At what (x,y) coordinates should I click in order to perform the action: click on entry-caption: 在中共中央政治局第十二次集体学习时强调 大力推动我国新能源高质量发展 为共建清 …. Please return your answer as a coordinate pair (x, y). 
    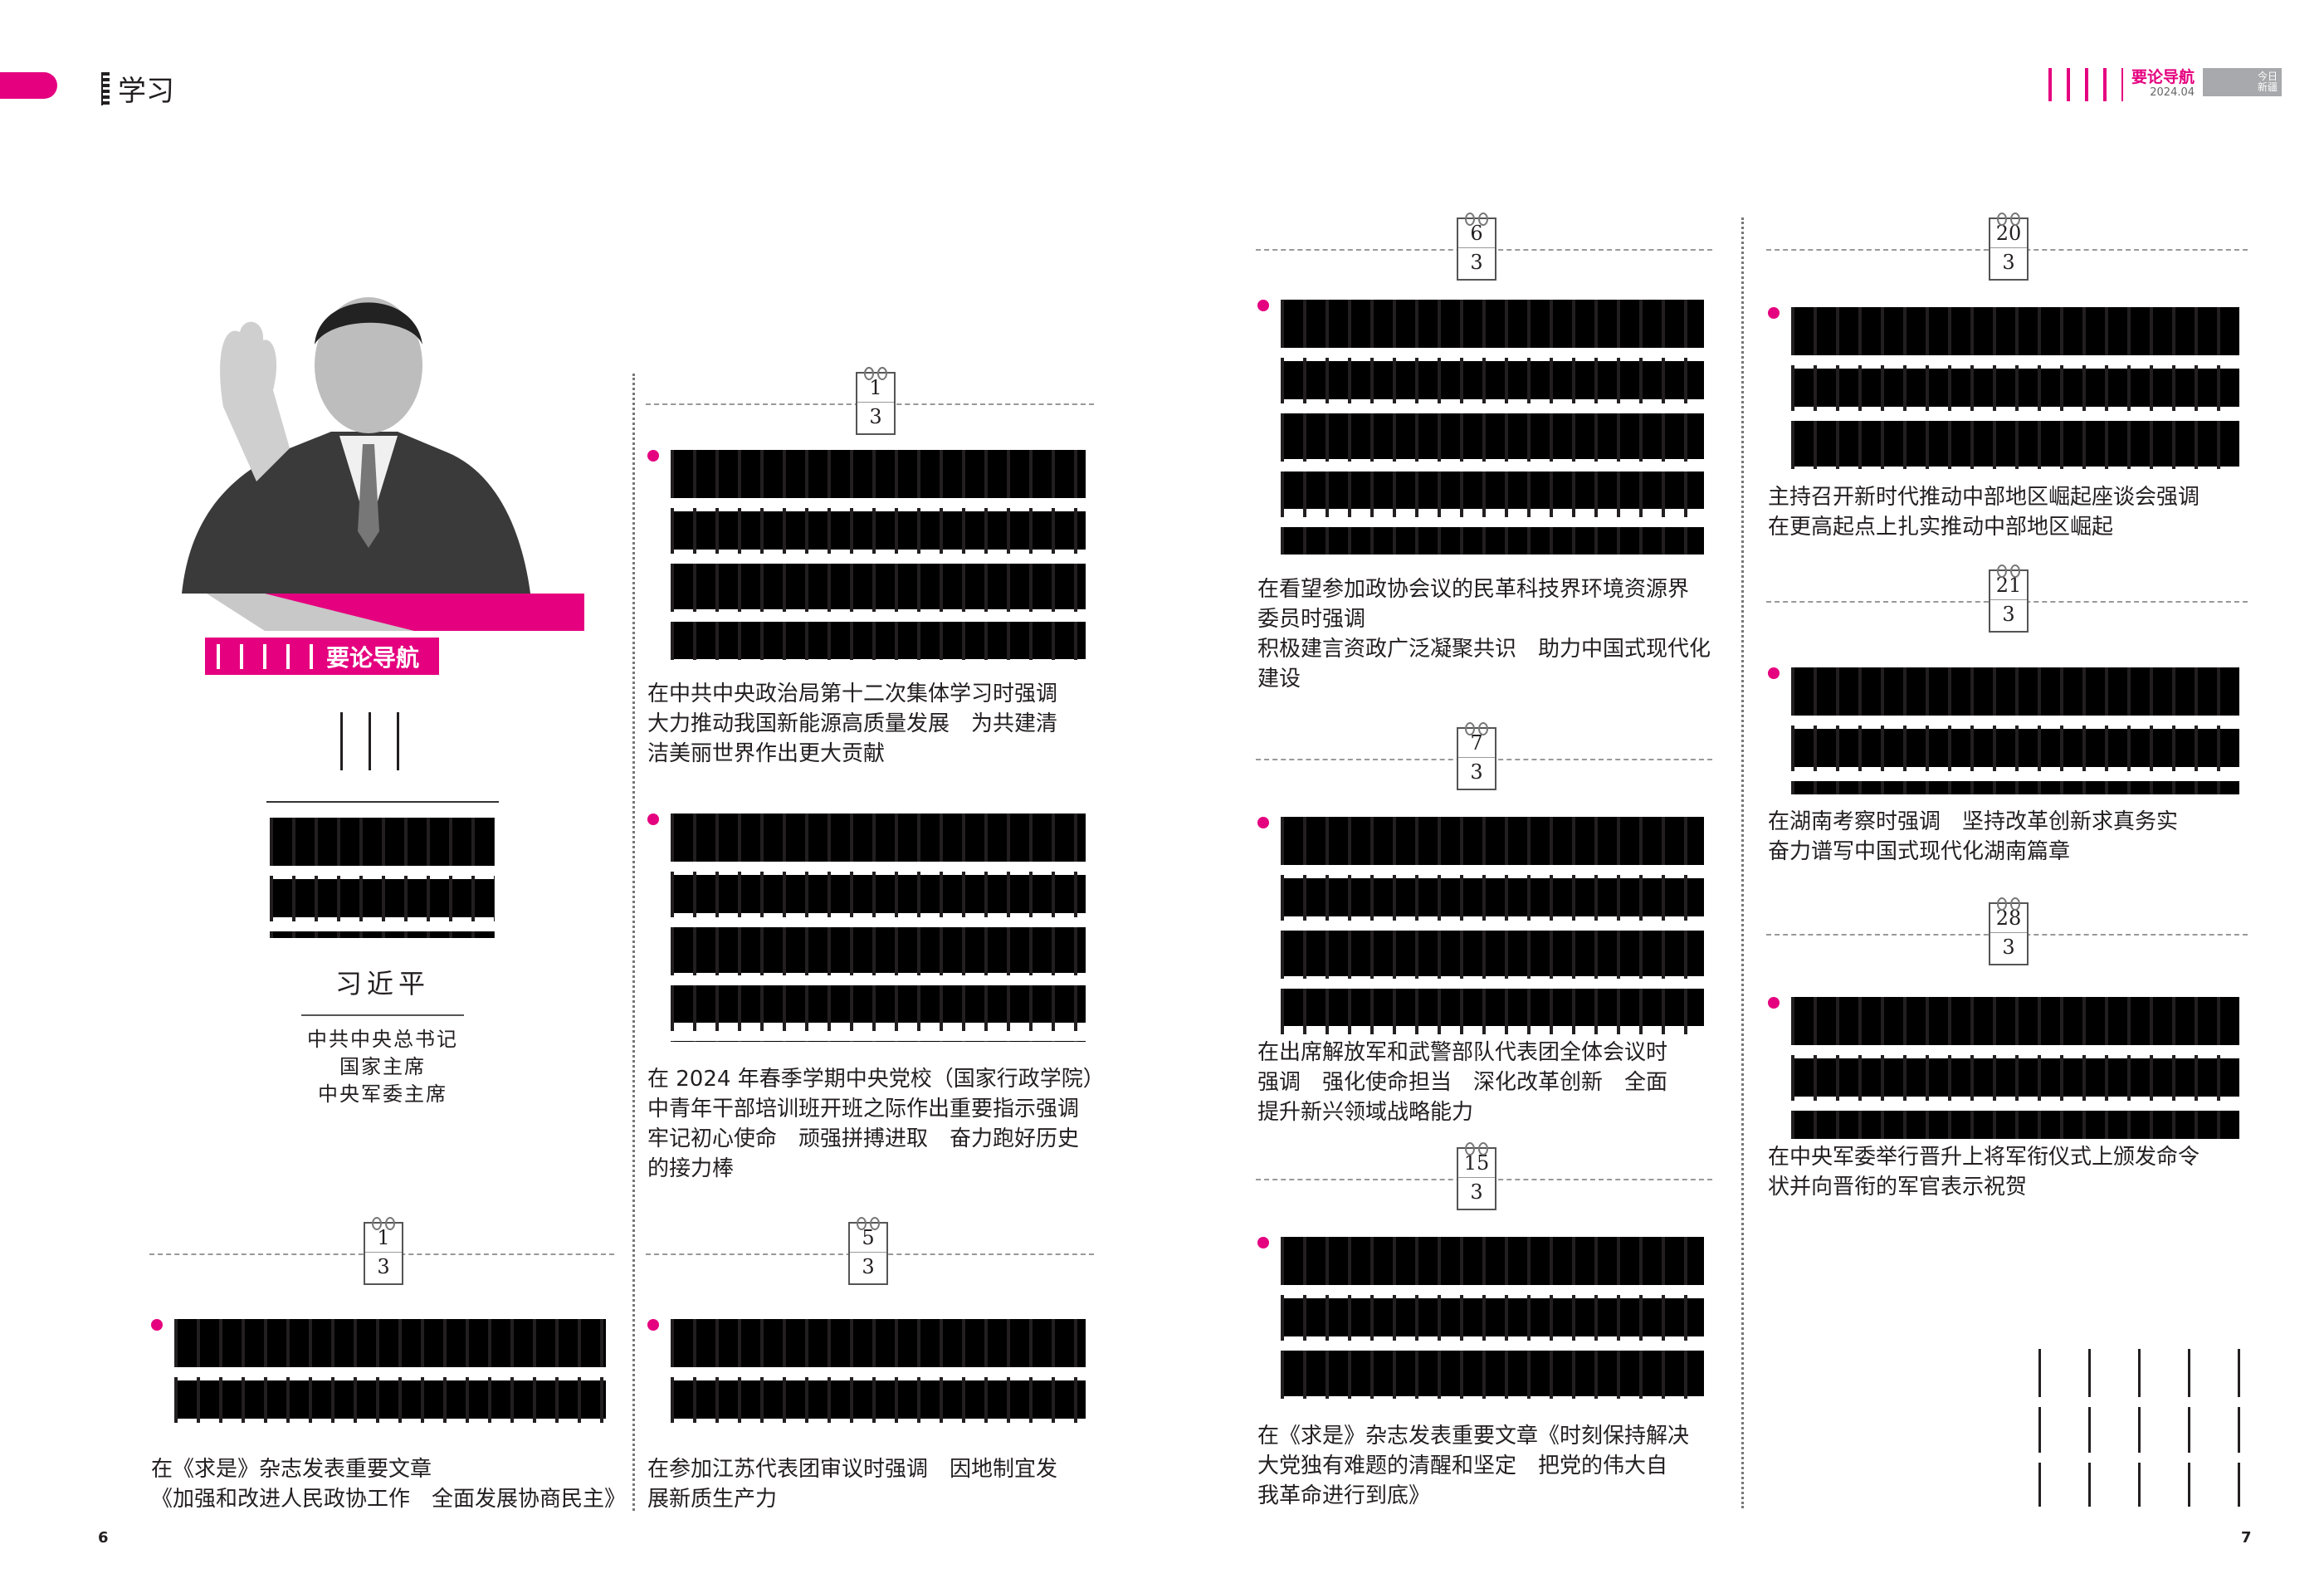
    Looking at the image, I should click on (852, 724).